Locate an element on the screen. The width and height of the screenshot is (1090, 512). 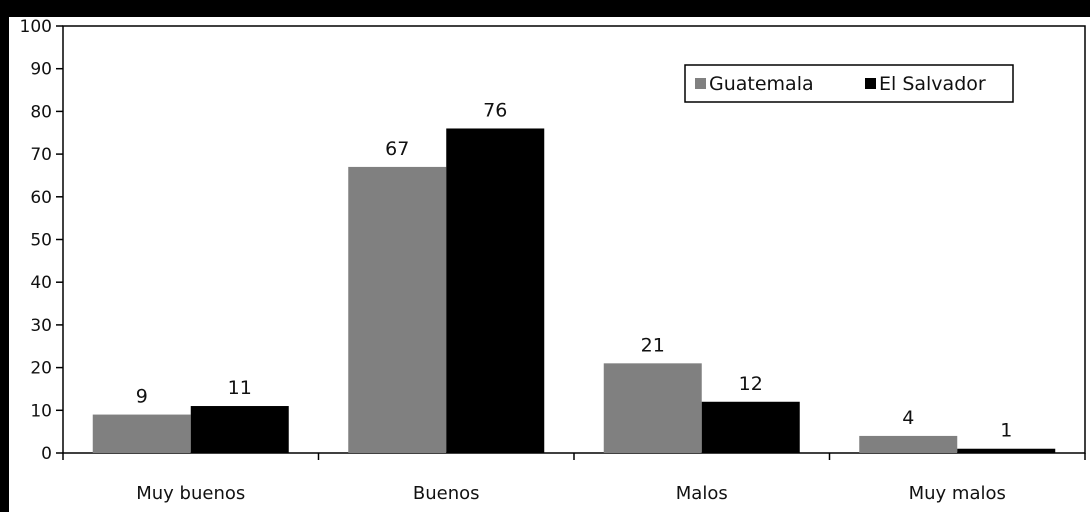
category-labels: Muy buenos Buenos Malos Muy malos is located at coordinates (571, 493).